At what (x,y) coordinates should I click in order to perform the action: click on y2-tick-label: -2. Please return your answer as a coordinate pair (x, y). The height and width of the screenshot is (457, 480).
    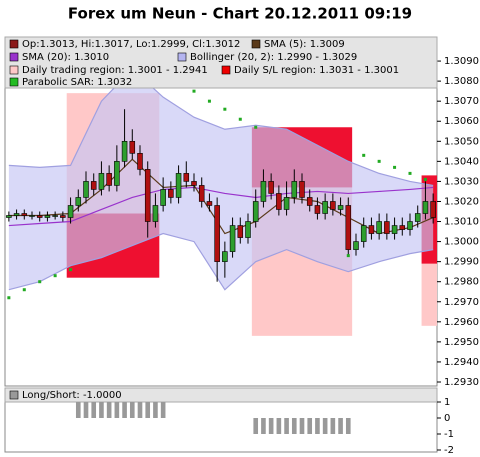
    Looking at the image, I should click on (449, 450).